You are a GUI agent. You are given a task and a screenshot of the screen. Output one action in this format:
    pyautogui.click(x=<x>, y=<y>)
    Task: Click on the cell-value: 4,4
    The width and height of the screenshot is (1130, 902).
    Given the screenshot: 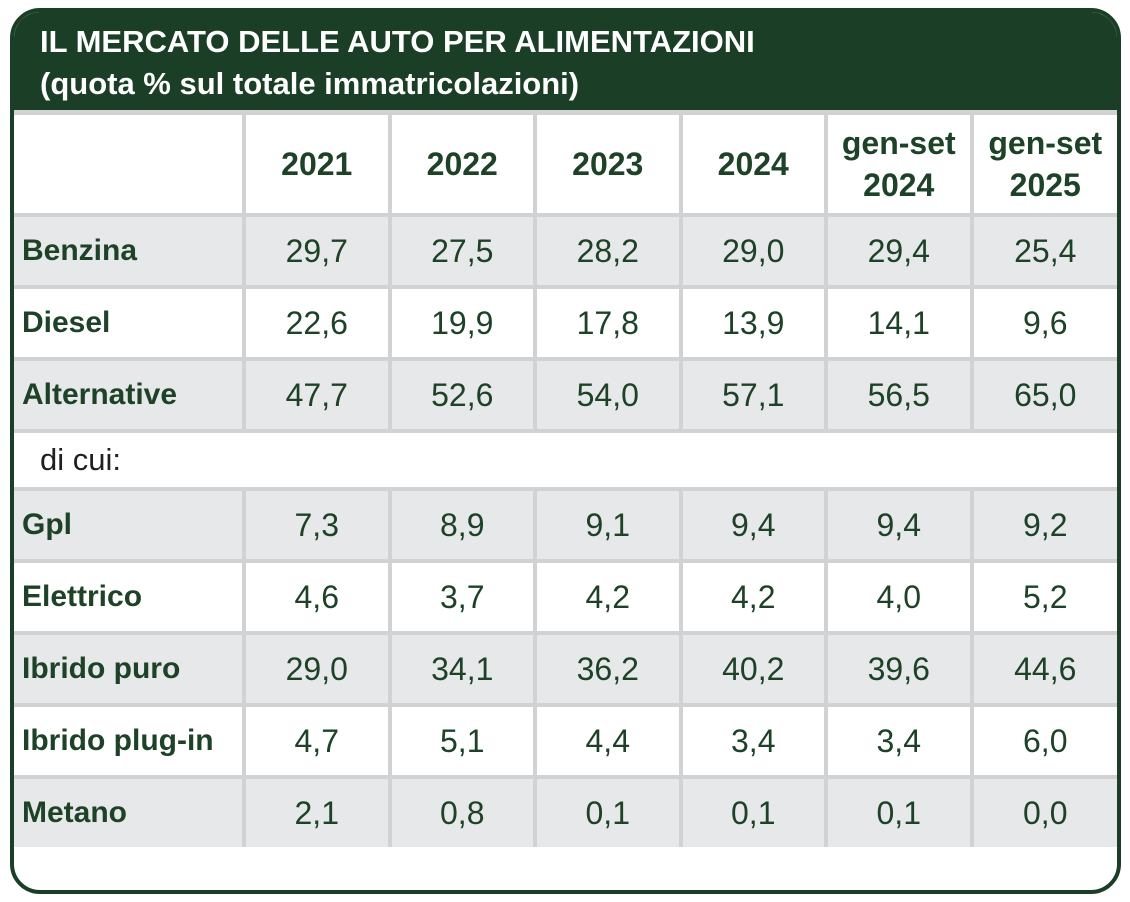 What is the action you would take?
    pyautogui.click(x=608, y=740)
    